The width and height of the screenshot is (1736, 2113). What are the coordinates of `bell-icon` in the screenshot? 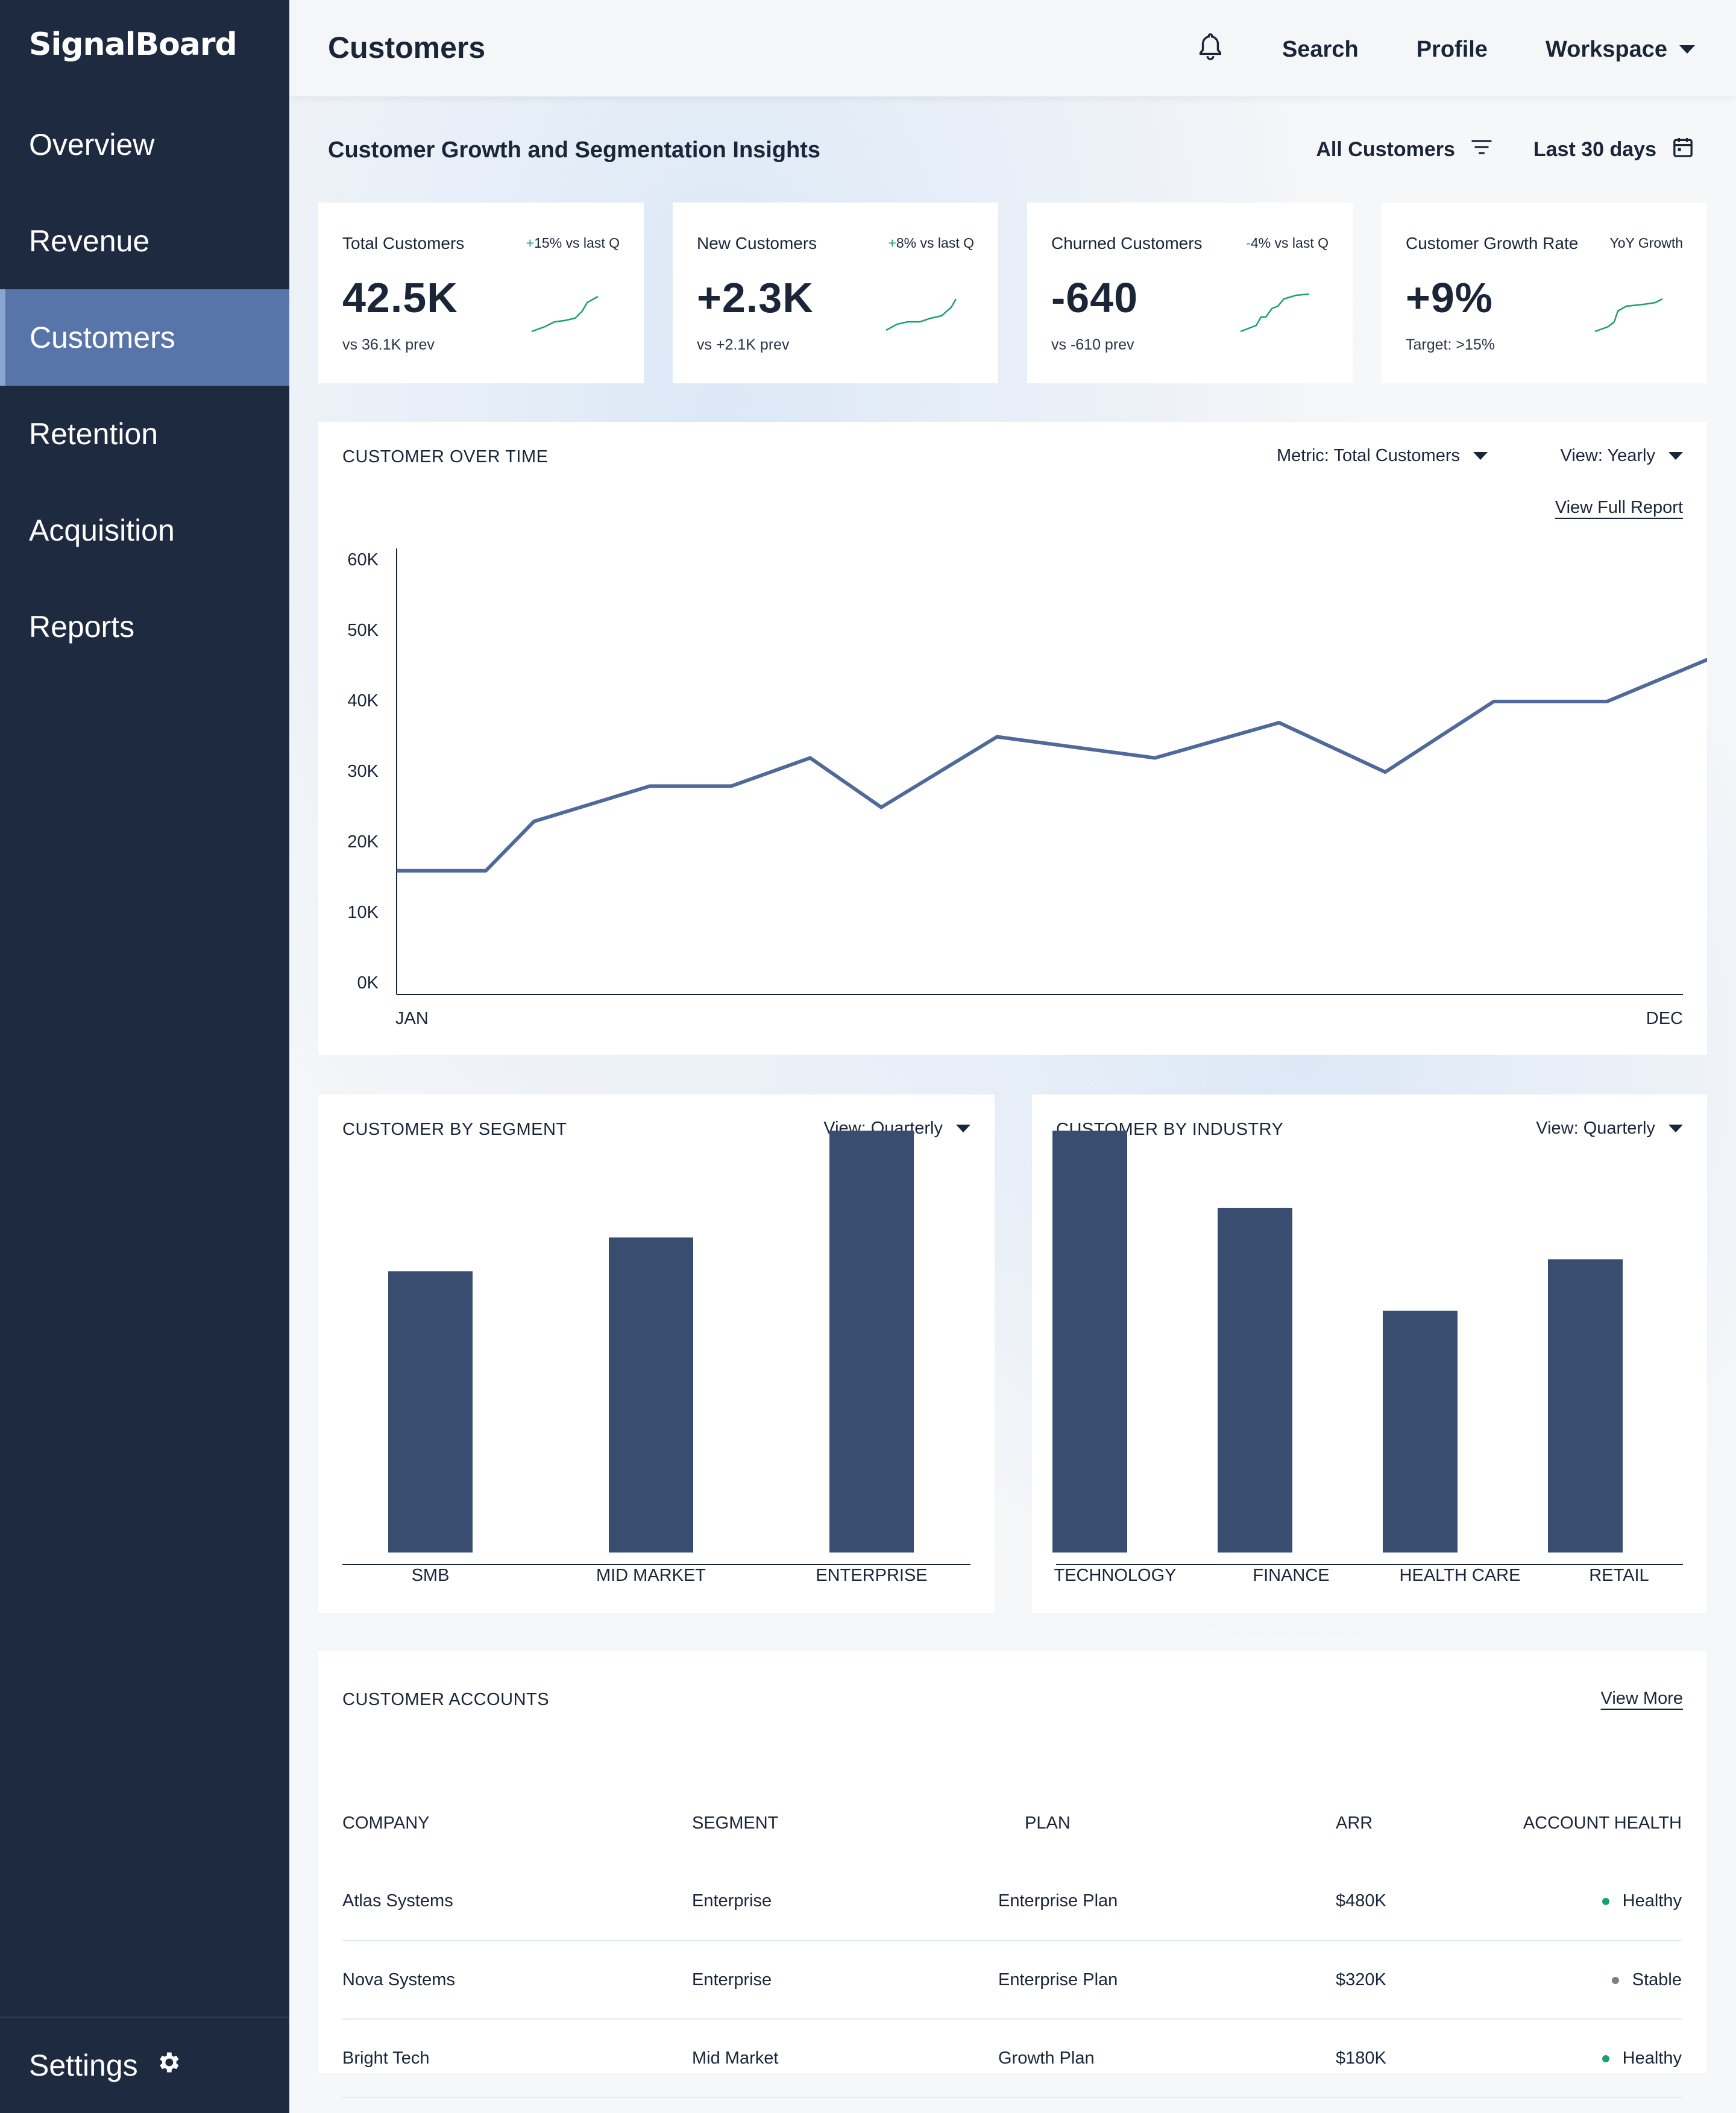 It's located at (1210, 50).